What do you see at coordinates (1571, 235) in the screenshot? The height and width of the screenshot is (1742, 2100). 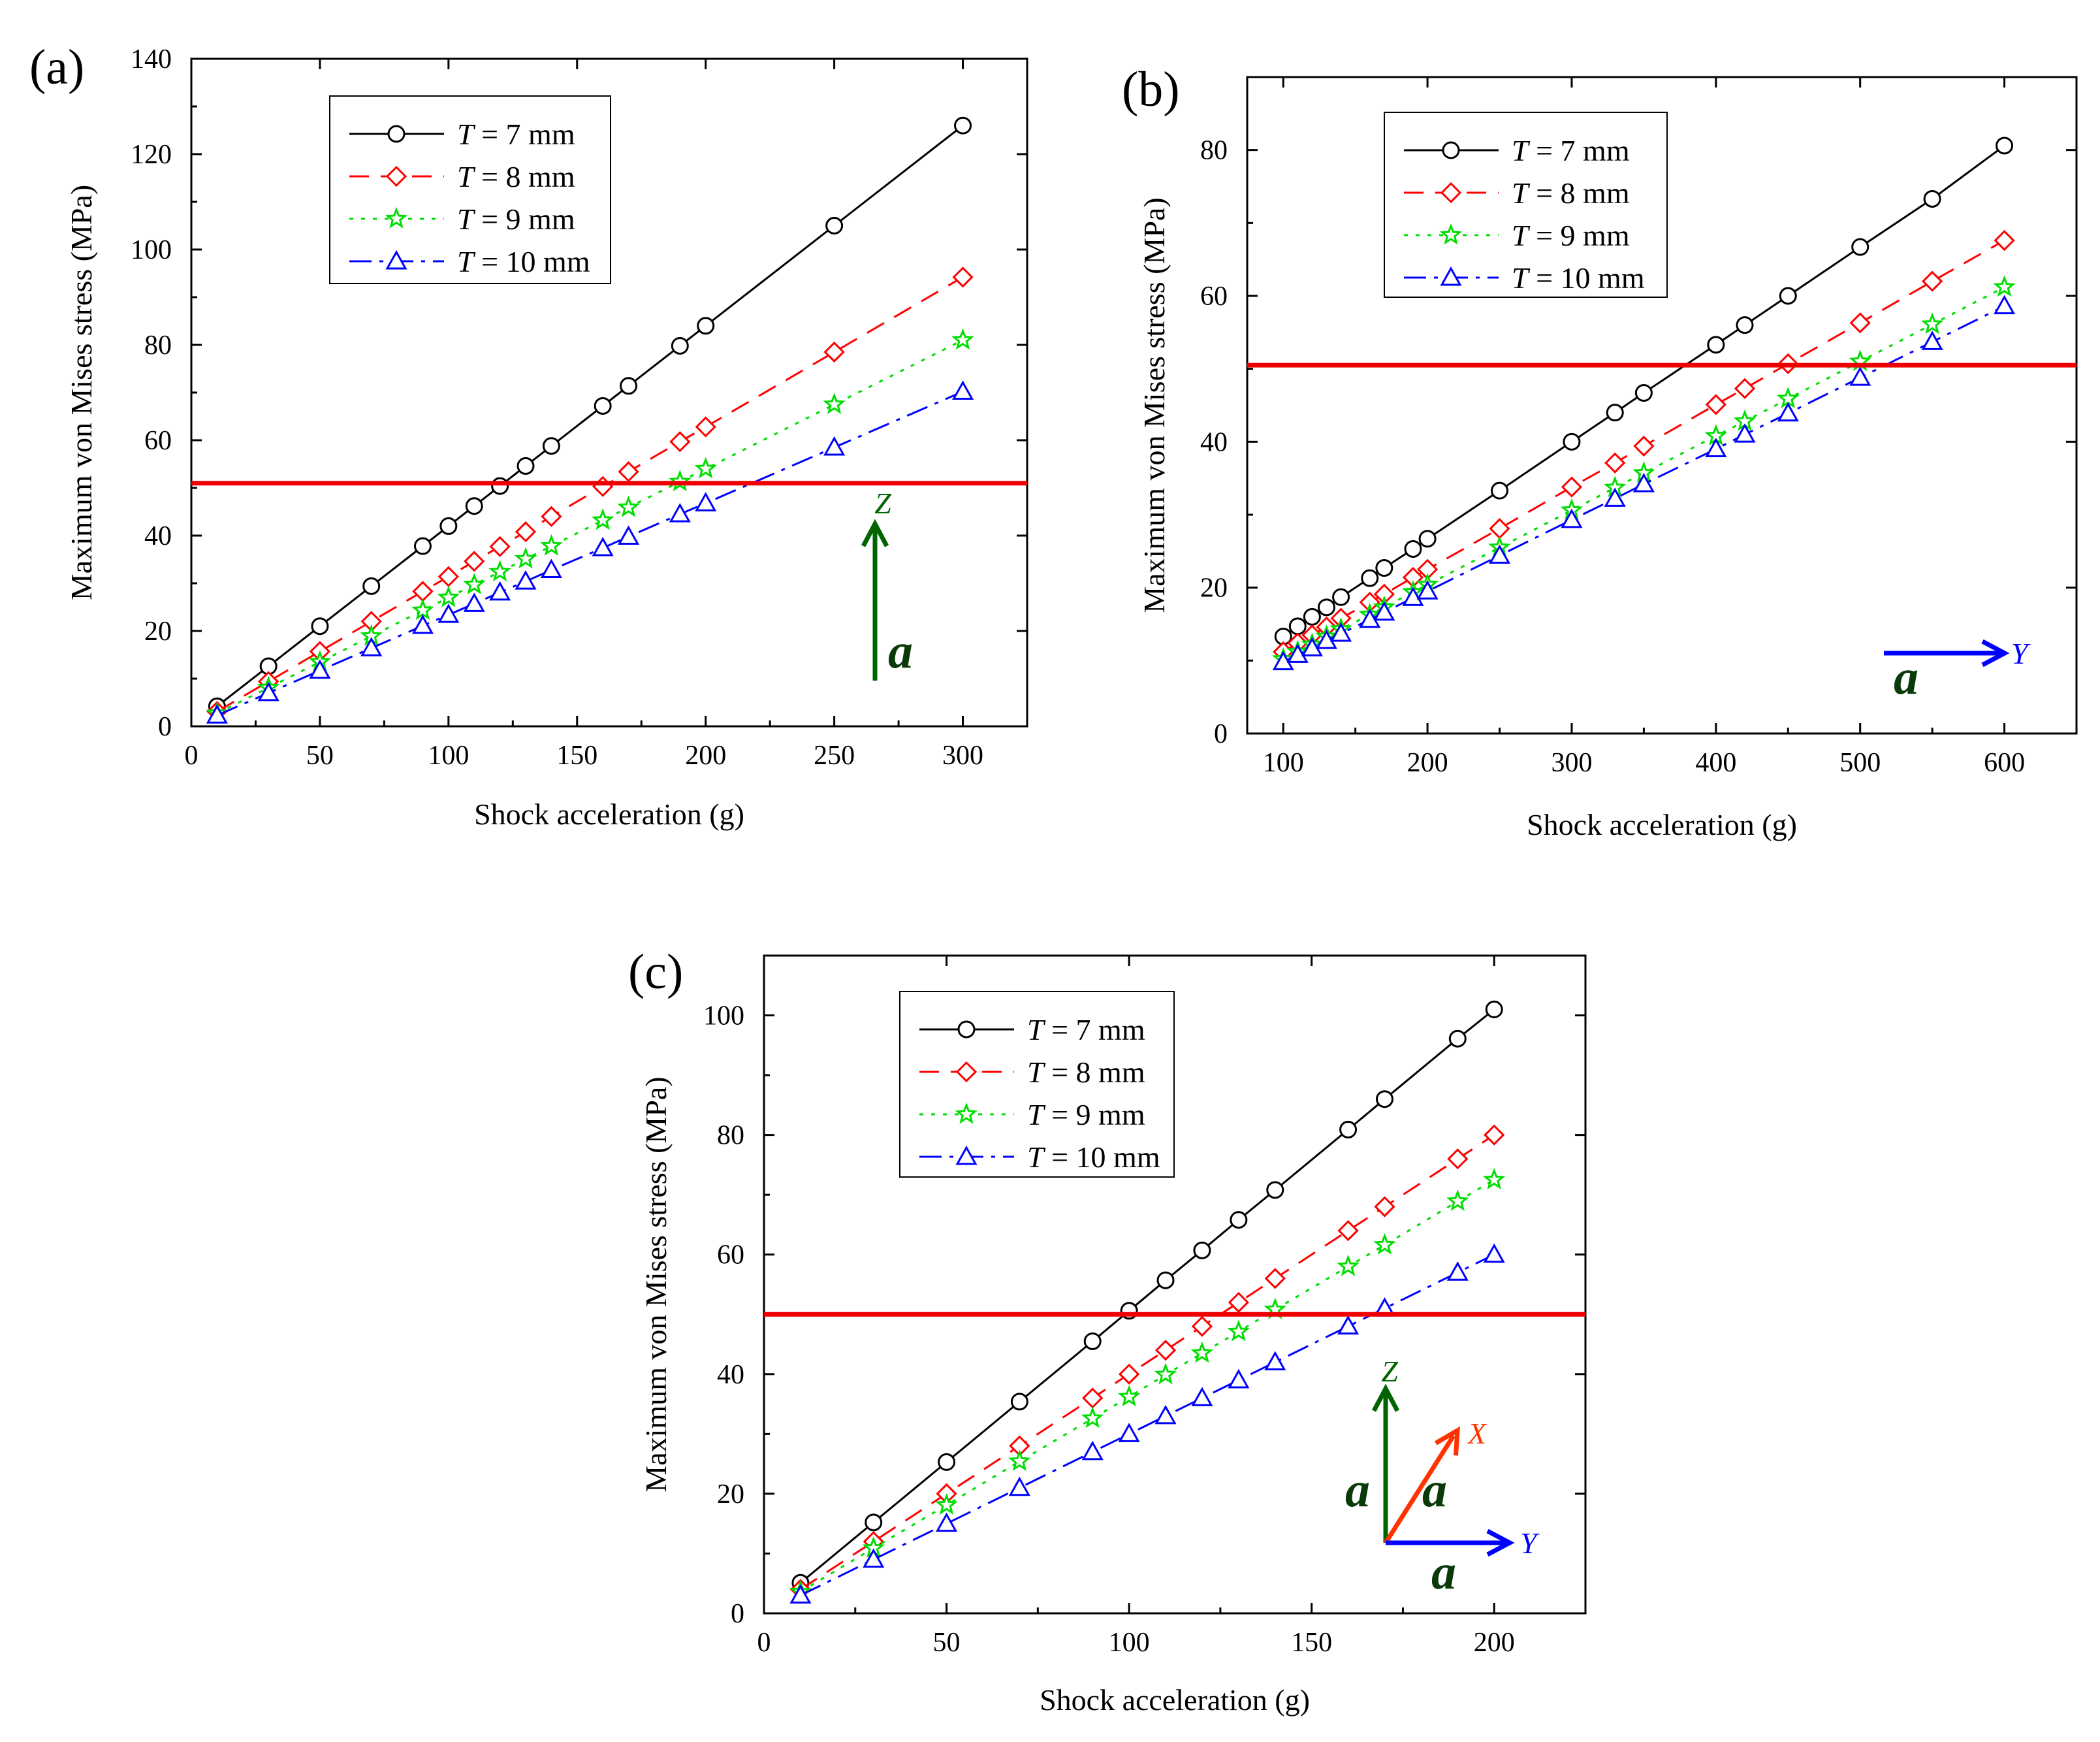 I see `legend-entry: T = 9 mm` at bounding box center [1571, 235].